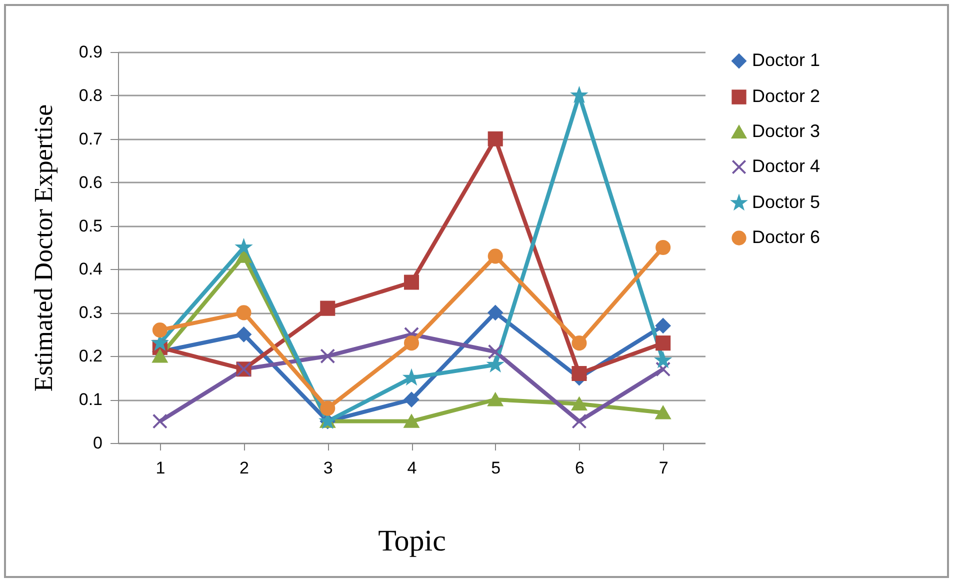  What do you see at coordinates (412, 468) in the screenshot?
I see `x-tick-label: 4` at bounding box center [412, 468].